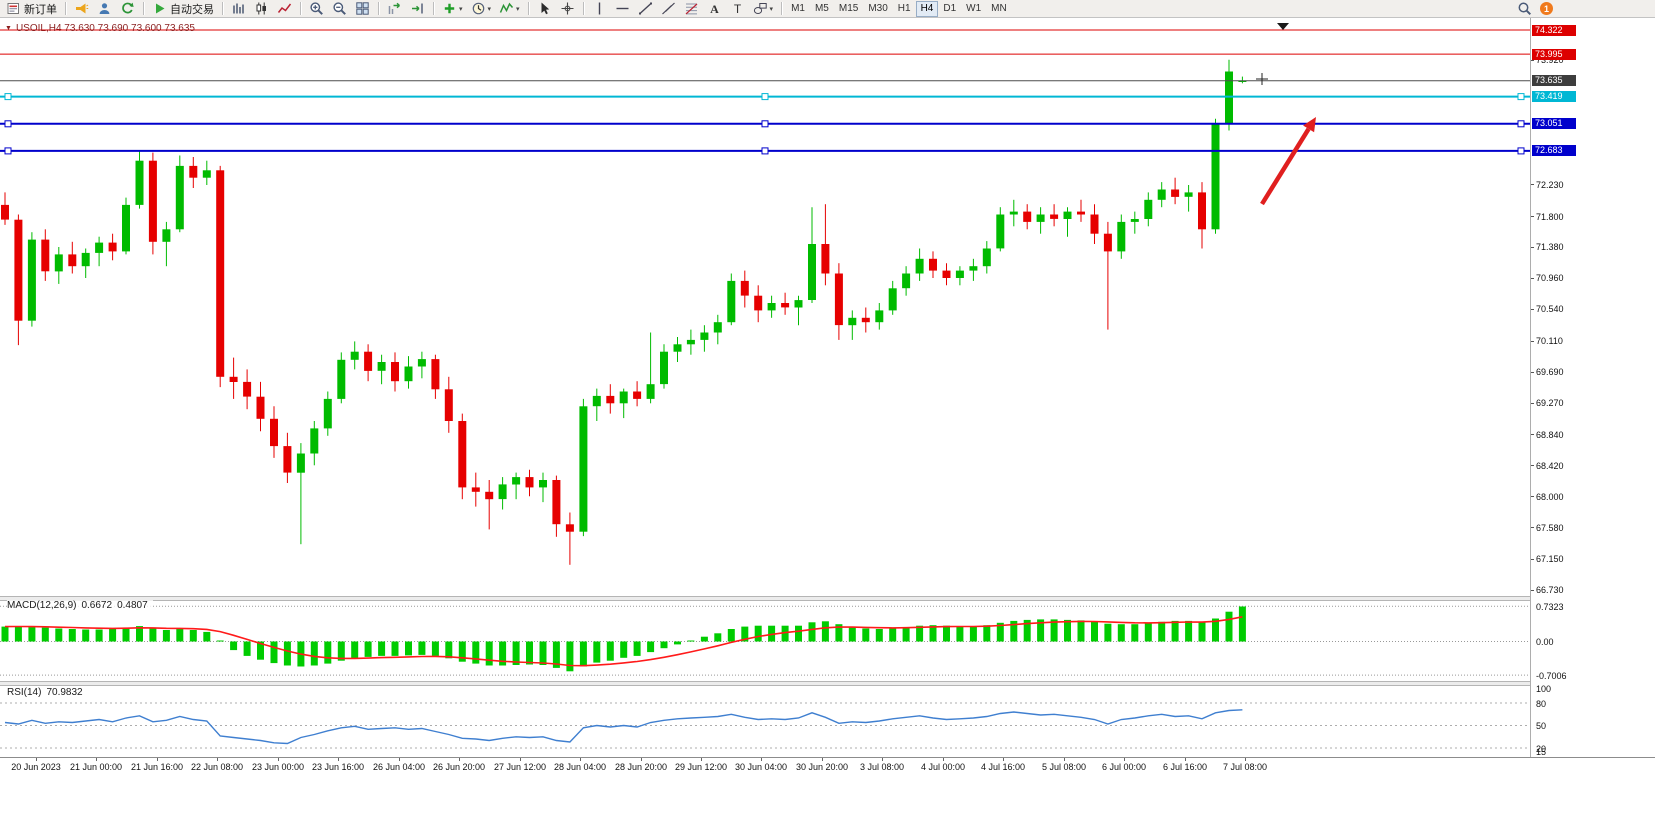 The width and height of the screenshot is (1655, 825). Describe the element at coordinates (8, 28) in the screenshot. I see `collapse-triangle-icon: ▼` at that location.